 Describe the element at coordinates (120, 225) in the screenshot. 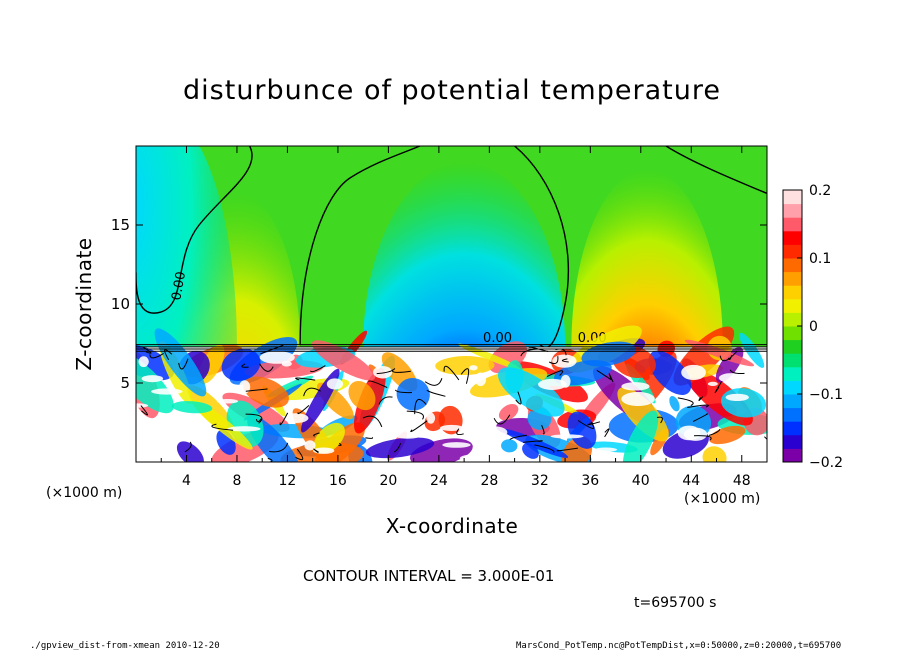

I see `y-tick-label: 15` at that location.